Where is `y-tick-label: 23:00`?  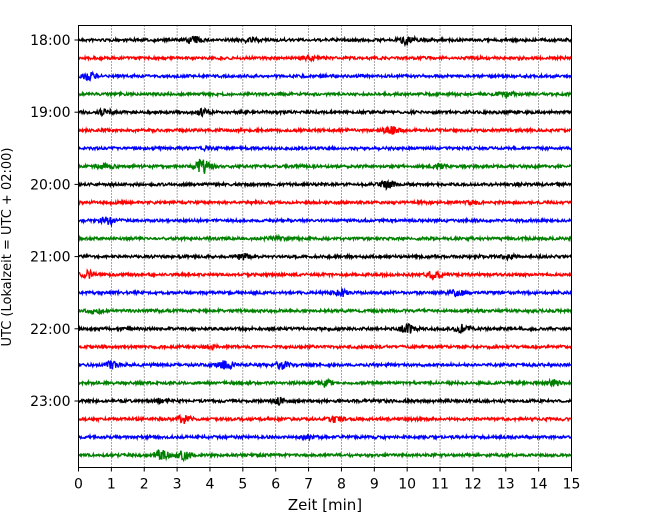 y-tick-label: 23:00 is located at coordinates (50, 402).